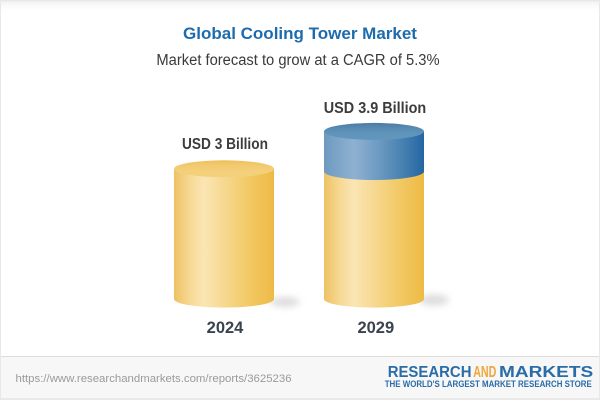 This screenshot has width=600, height=400. Describe the element at coordinates (430, 372) in the screenshot. I see `svg-text: RESEARCH` at that location.